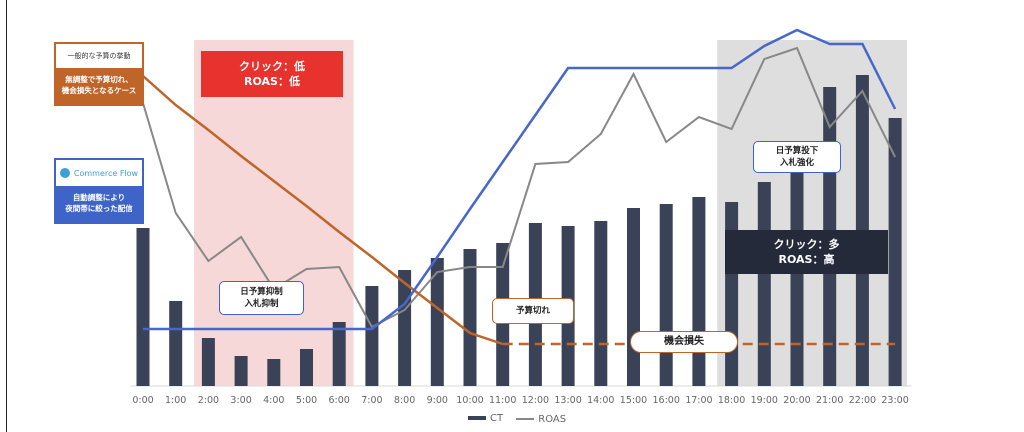  Describe the element at coordinates (698, 400) in the screenshot. I see `x-tick-label: 17:00` at that location.